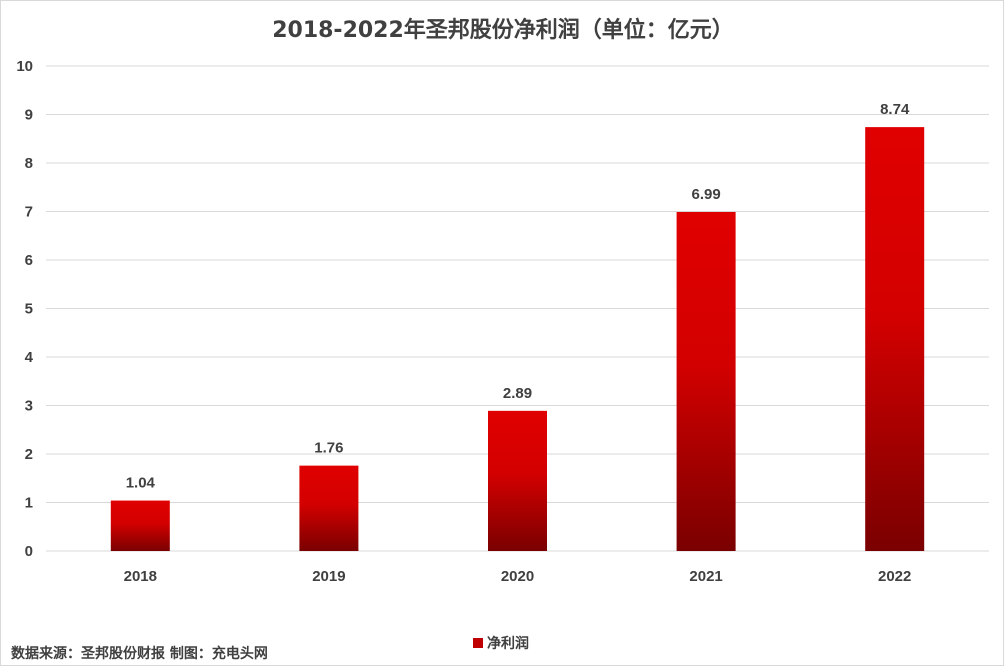  What do you see at coordinates (517, 393) in the screenshot?
I see `data-label-2020: 2.89` at bounding box center [517, 393].